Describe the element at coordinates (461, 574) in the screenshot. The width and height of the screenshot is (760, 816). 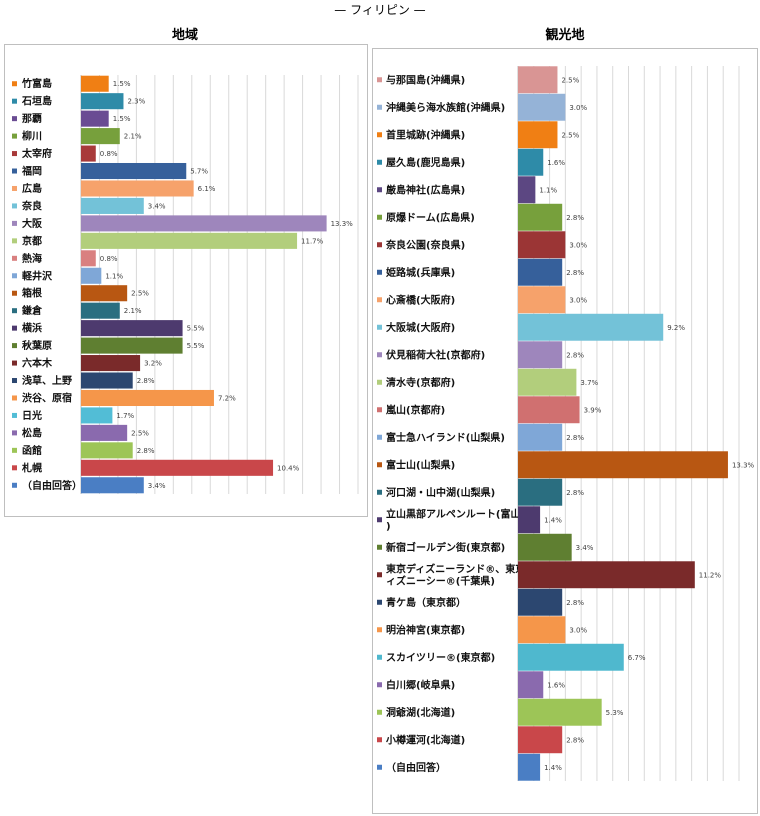
I see `category-label: 東京ディズニーランド®、東京ディズニーシー®(千葉県)` at that location.